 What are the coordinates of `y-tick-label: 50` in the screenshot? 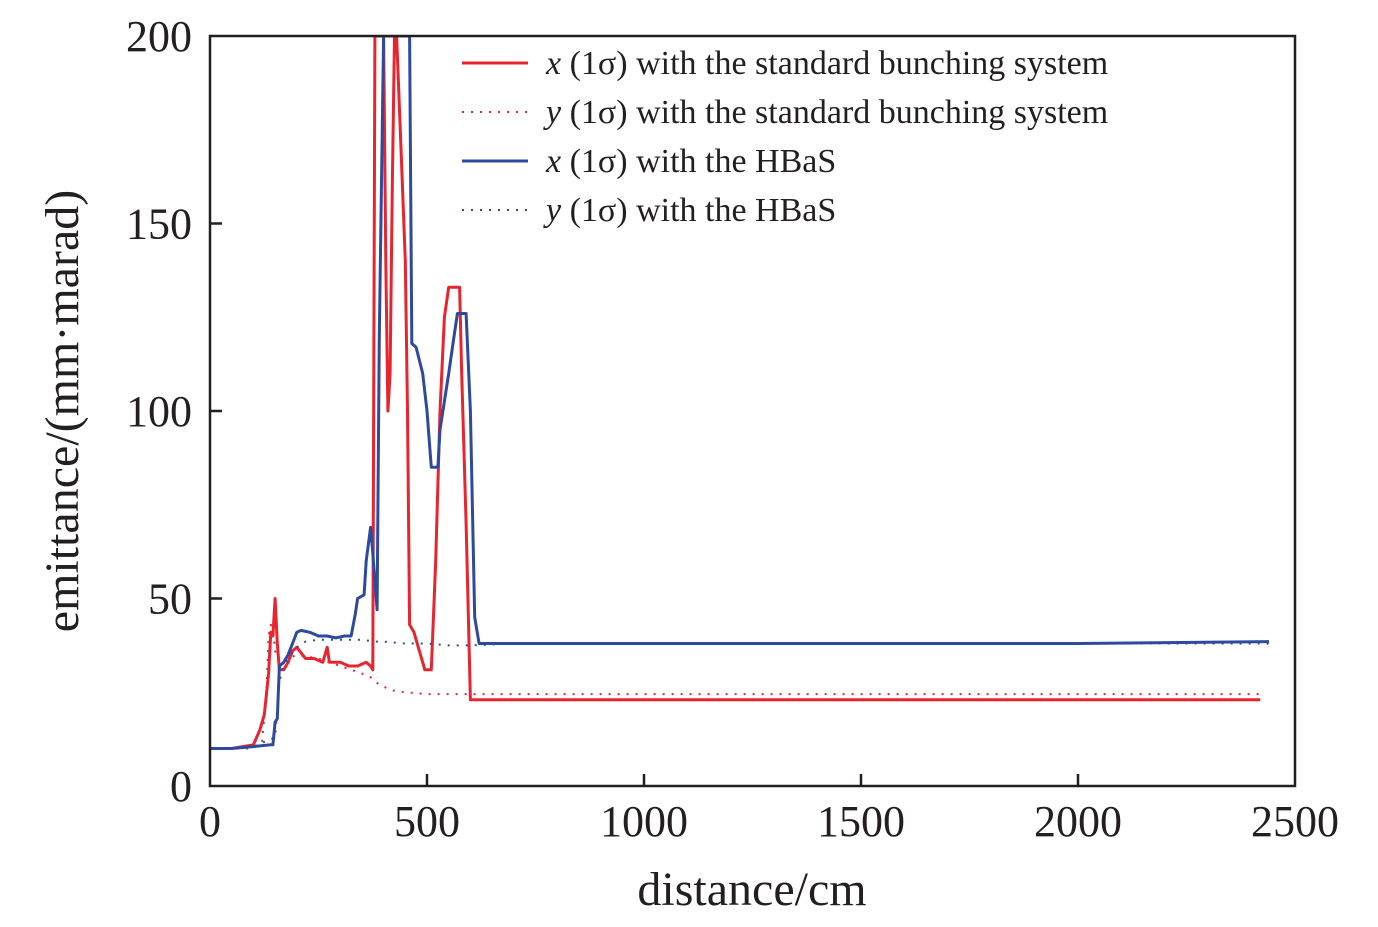 It's located at (170, 599).